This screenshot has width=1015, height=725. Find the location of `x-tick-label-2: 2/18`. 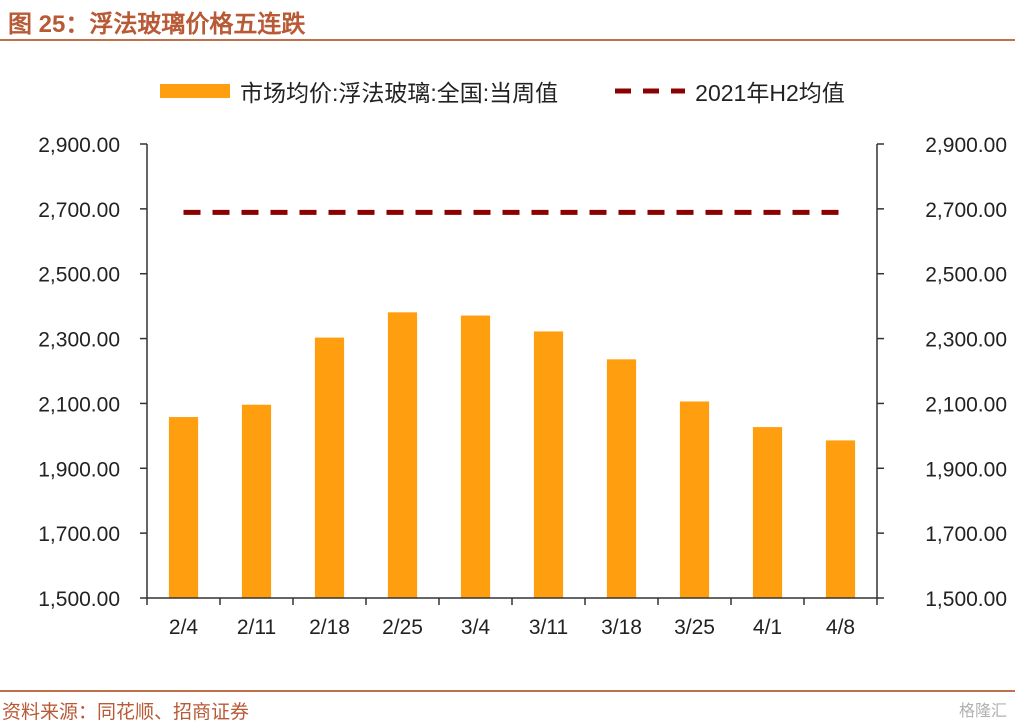

x-tick-label-2: 2/18 is located at coordinates (329, 627).